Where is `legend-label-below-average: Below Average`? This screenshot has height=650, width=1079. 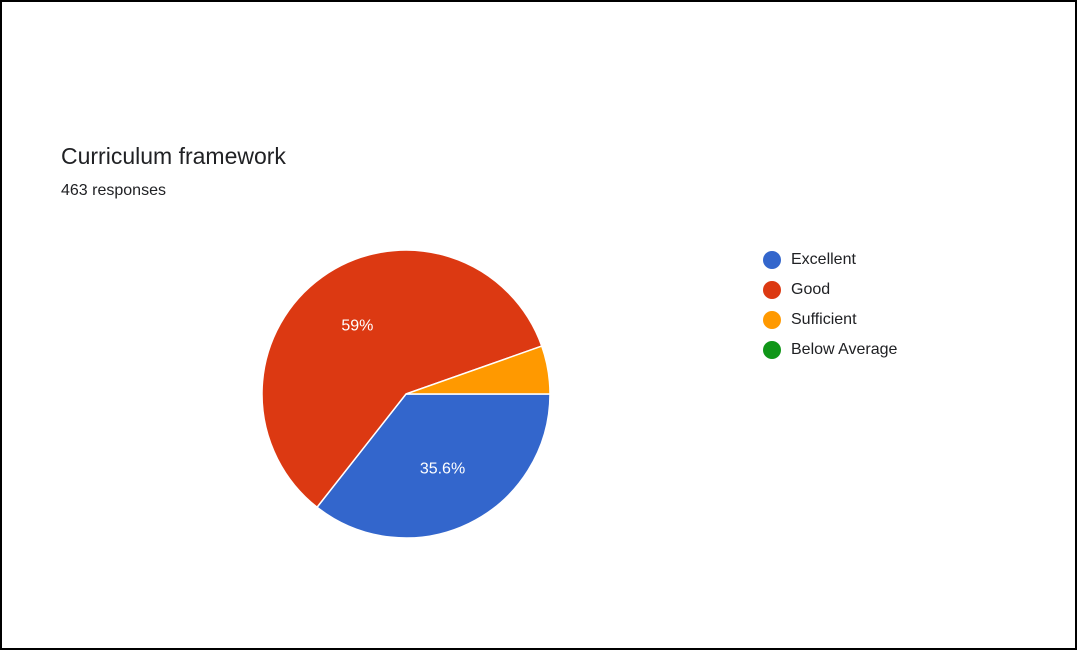
legend-label-below-average: Below Average is located at coordinates (844, 349).